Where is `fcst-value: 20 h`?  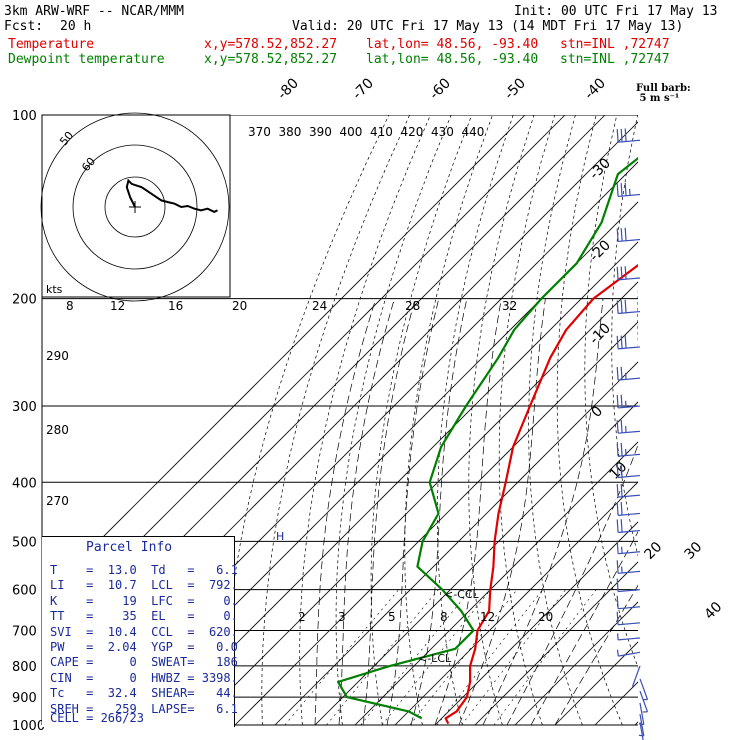
fcst-value: 20 h is located at coordinates (76, 26).